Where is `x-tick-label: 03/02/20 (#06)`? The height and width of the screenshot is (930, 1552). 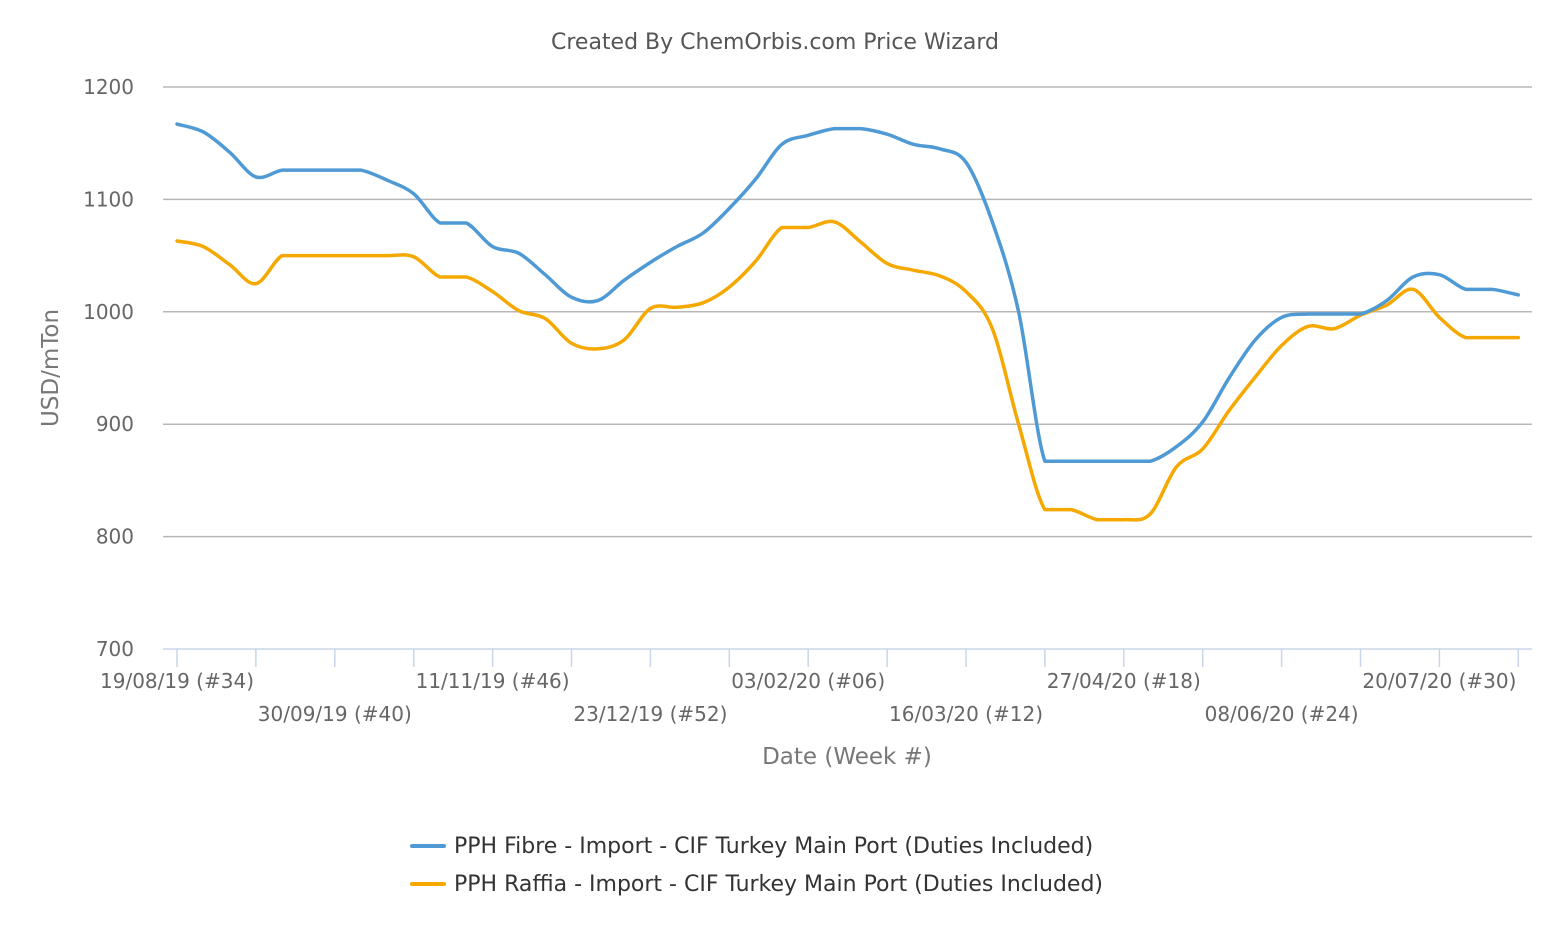 x-tick-label: 03/02/20 (#06) is located at coordinates (808, 681).